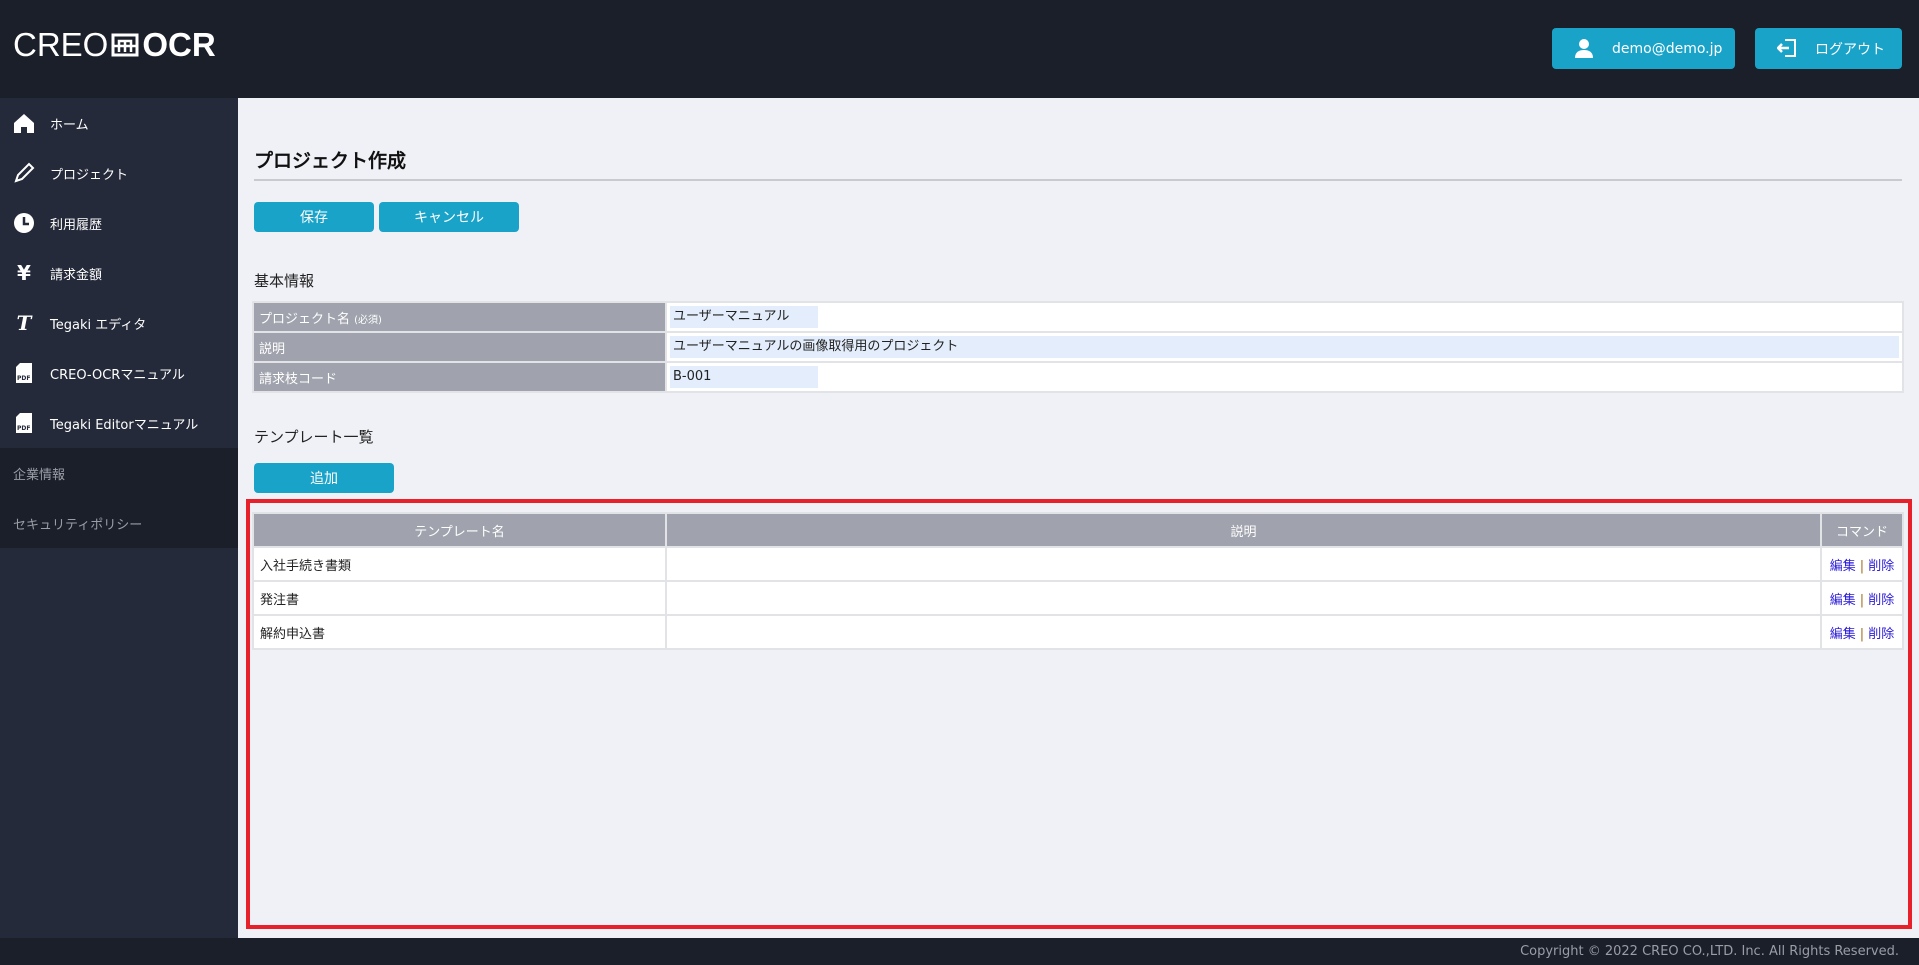 This screenshot has width=1919, height=965. Describe the element at coordinates (1850, 49) in the screenshot. I see `logout-label: ログアウト` at that location.